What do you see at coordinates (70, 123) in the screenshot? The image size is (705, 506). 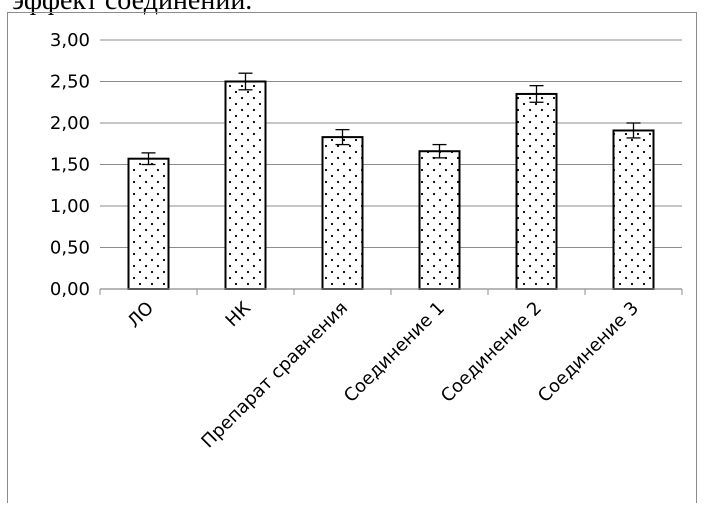 I see `y-tick-label: 2,00` at bounding box center [70, 123].